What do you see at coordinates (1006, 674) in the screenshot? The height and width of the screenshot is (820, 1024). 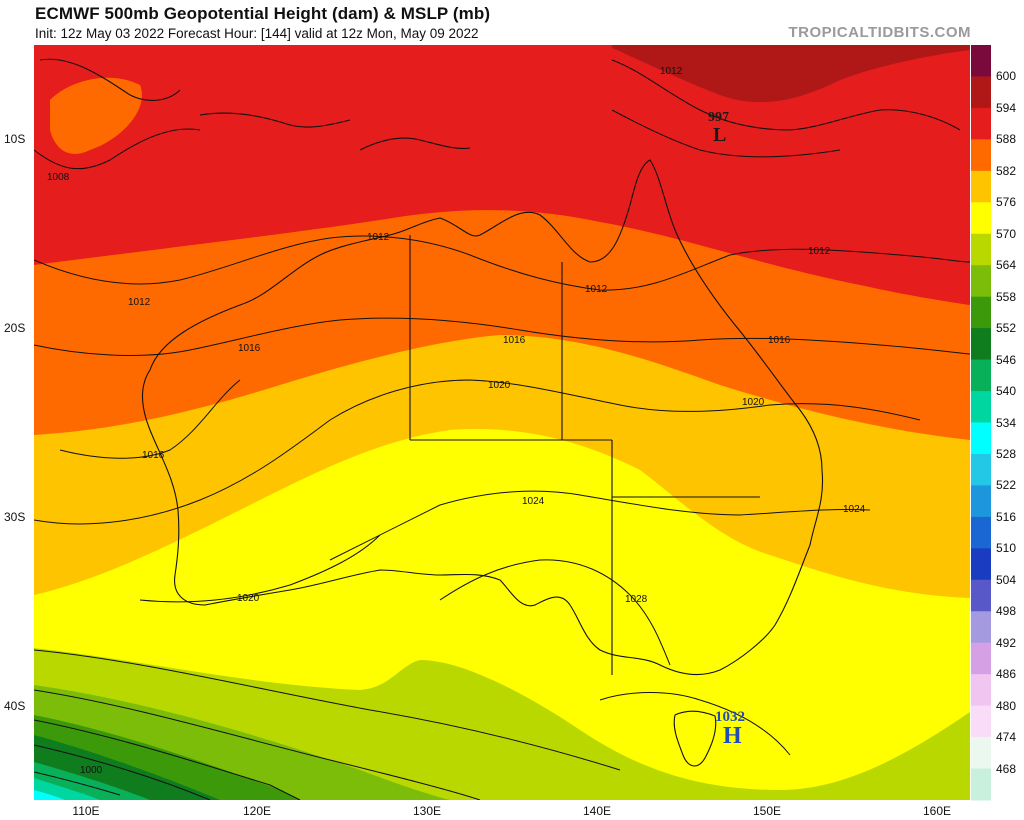 I see `colorbar-label: 486` at bounding box center [1006, 674].